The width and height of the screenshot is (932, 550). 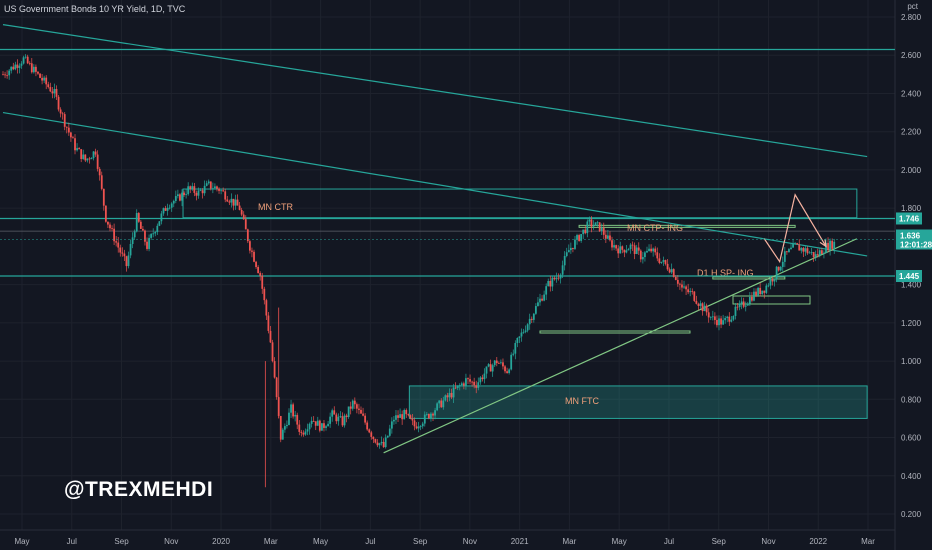 What do you see at coordinates (221, 541) in the screenshot?
I see `x-tick-label: 2020` at bounding box center [221, 541].